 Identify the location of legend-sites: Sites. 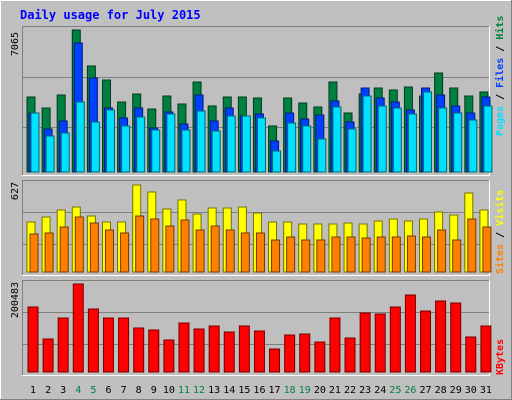
(500, 259).